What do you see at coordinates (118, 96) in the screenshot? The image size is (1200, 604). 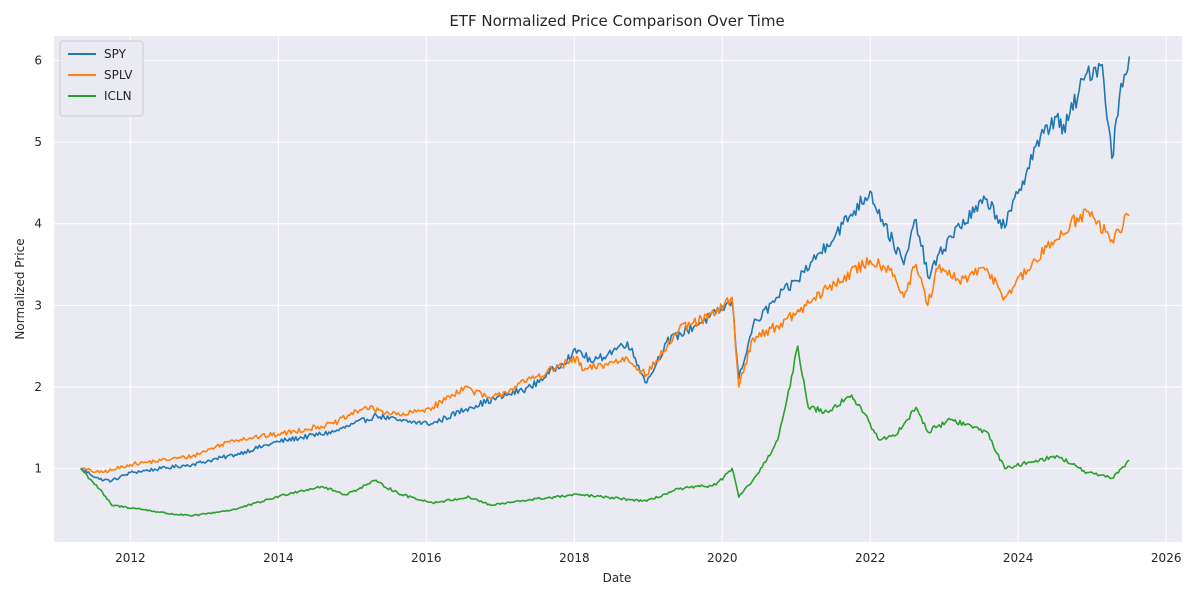 I see `legend-label-icln: ICLN` at bounding box center [118, 96].